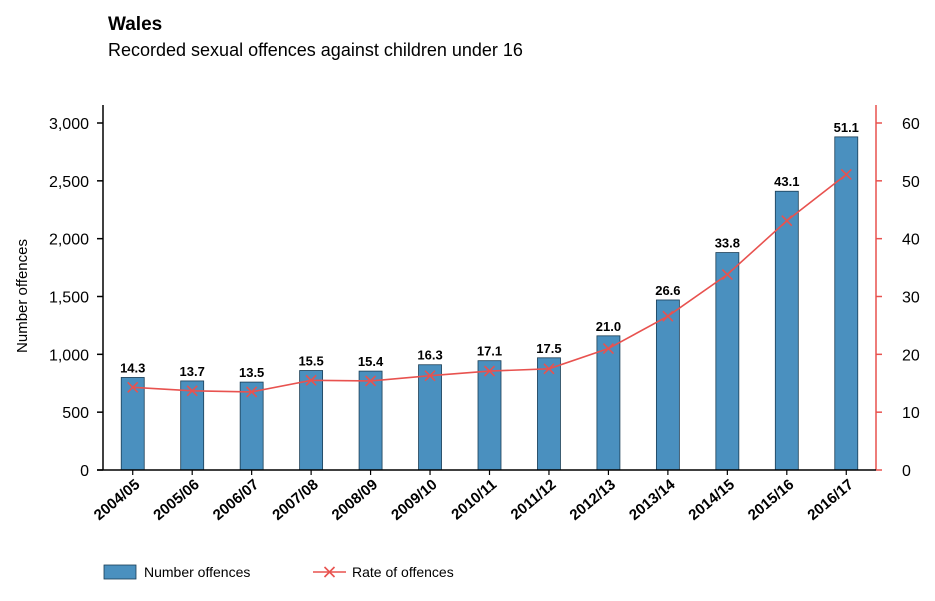  What do you see at coordinates (197, 572) in the screenshot?
I see `legend-label-number-offences: Number offences` at bounding box center [197, 572].